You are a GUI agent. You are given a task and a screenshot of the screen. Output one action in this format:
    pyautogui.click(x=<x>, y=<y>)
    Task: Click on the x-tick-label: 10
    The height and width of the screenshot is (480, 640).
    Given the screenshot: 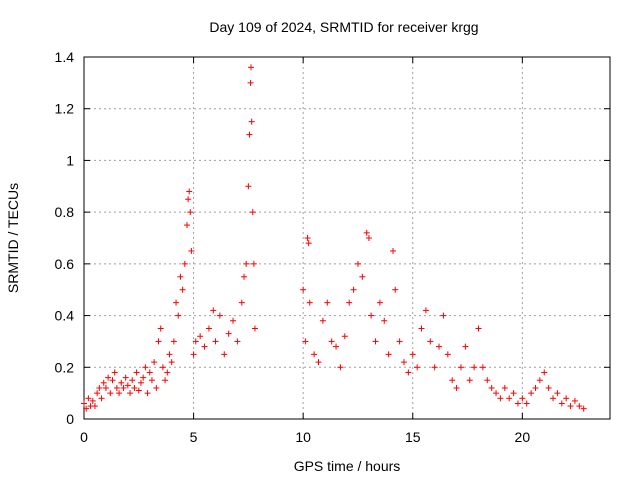 What is the action you would take?
    pyautogui.click(x=303, y=437)
    